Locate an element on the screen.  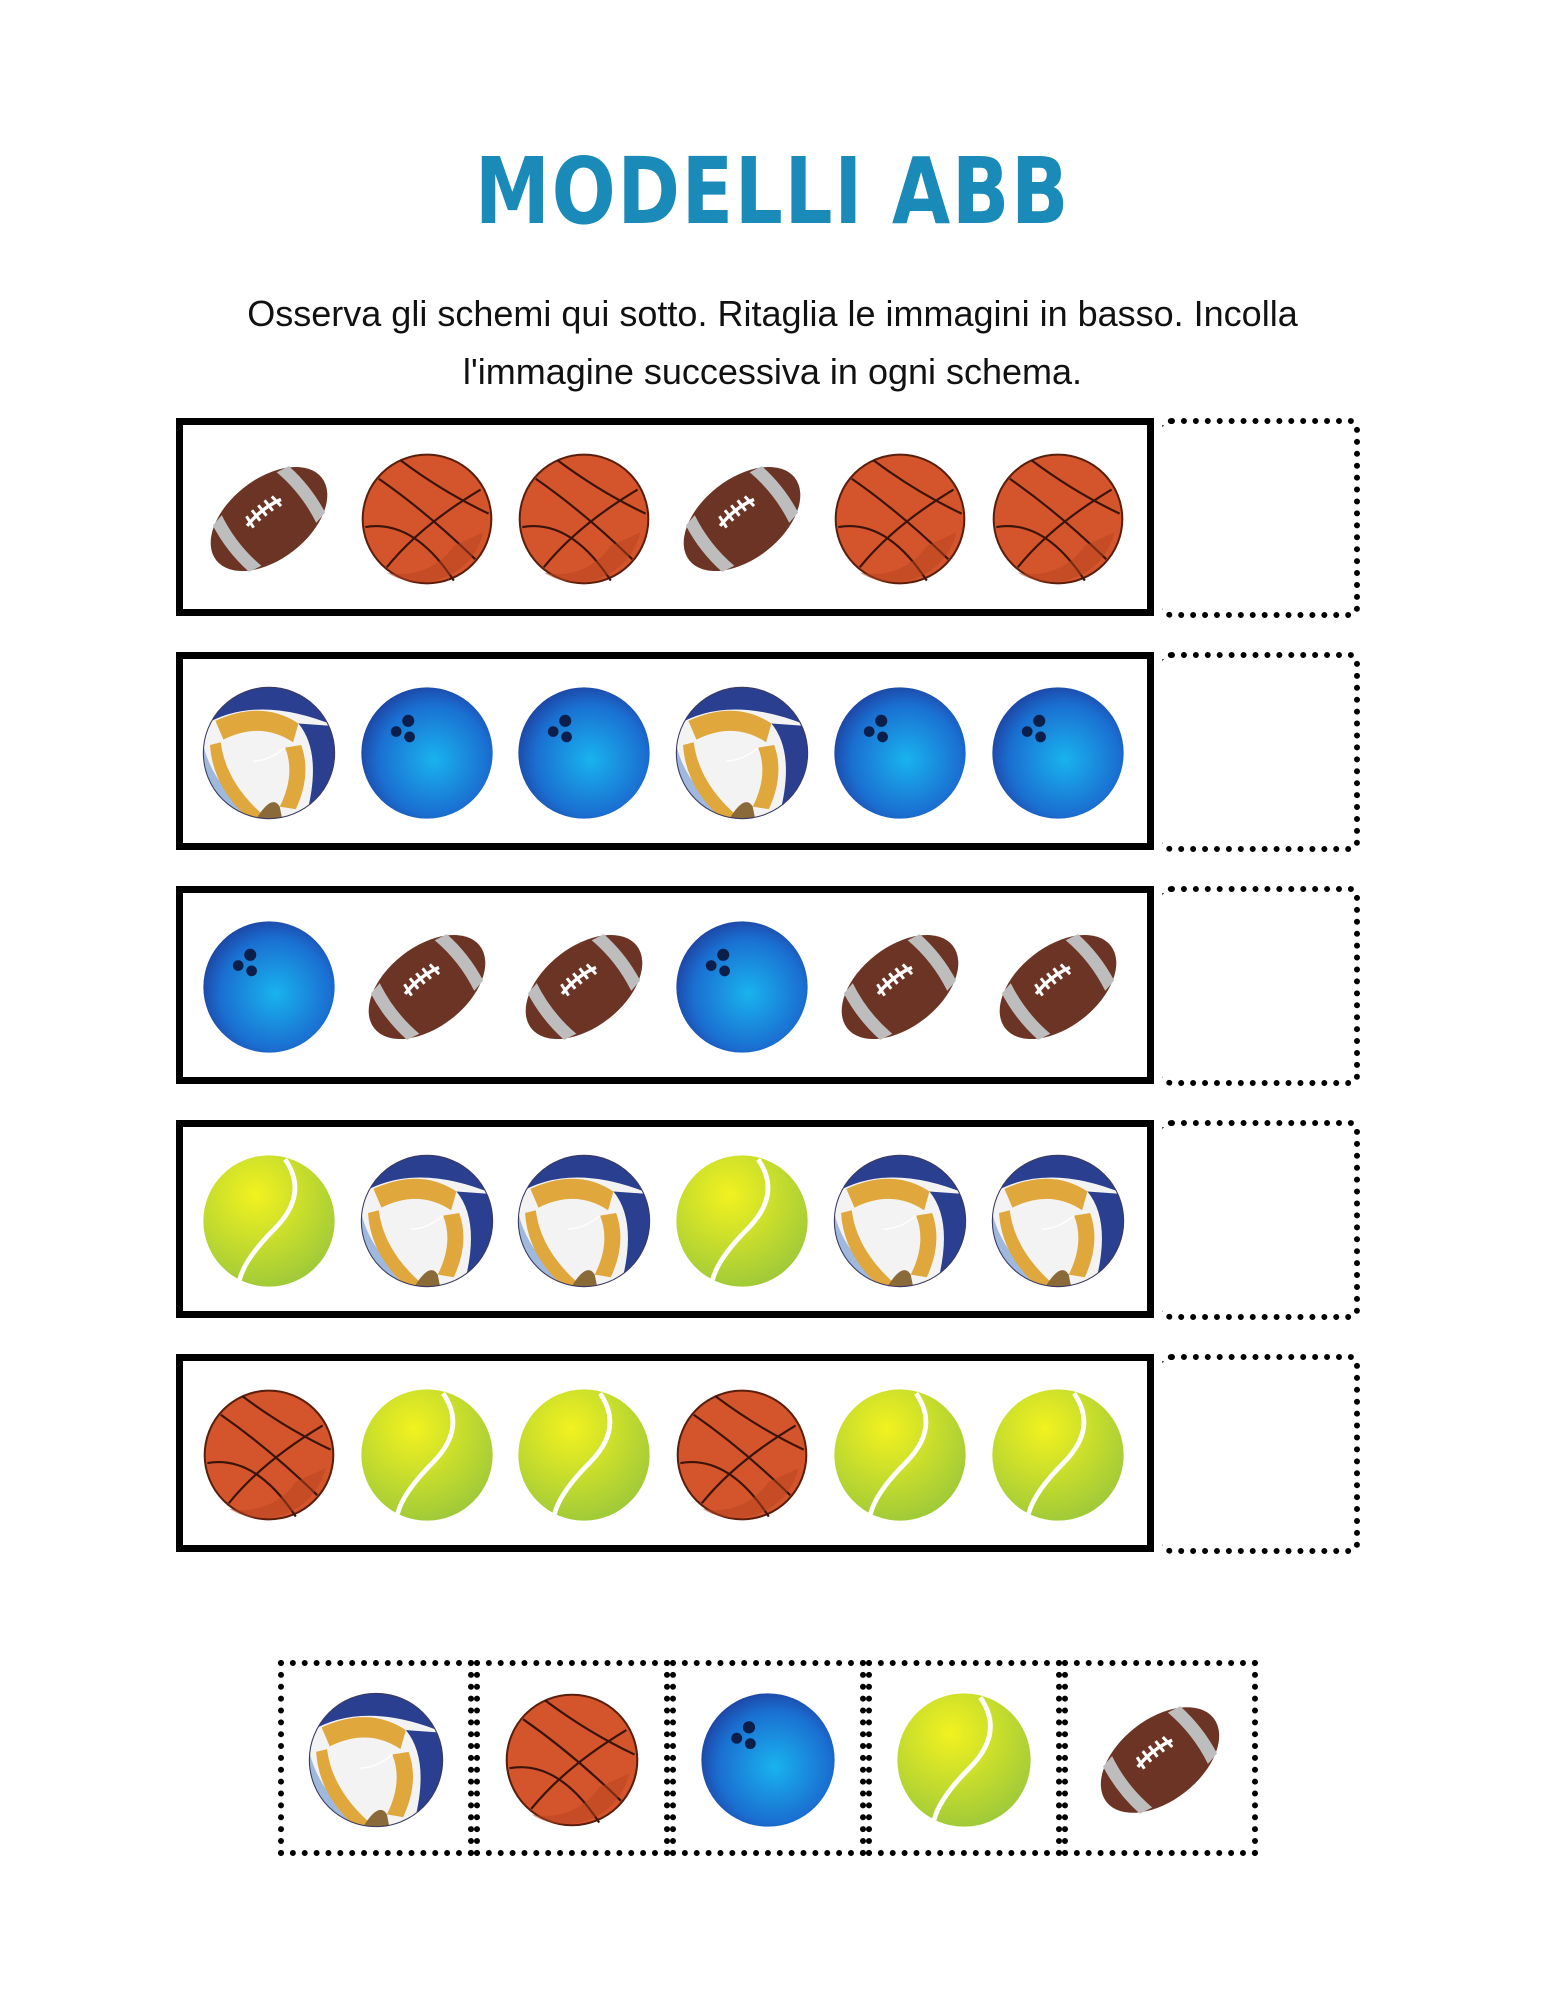
cutout-strip is located at coordinates (773, 1760).